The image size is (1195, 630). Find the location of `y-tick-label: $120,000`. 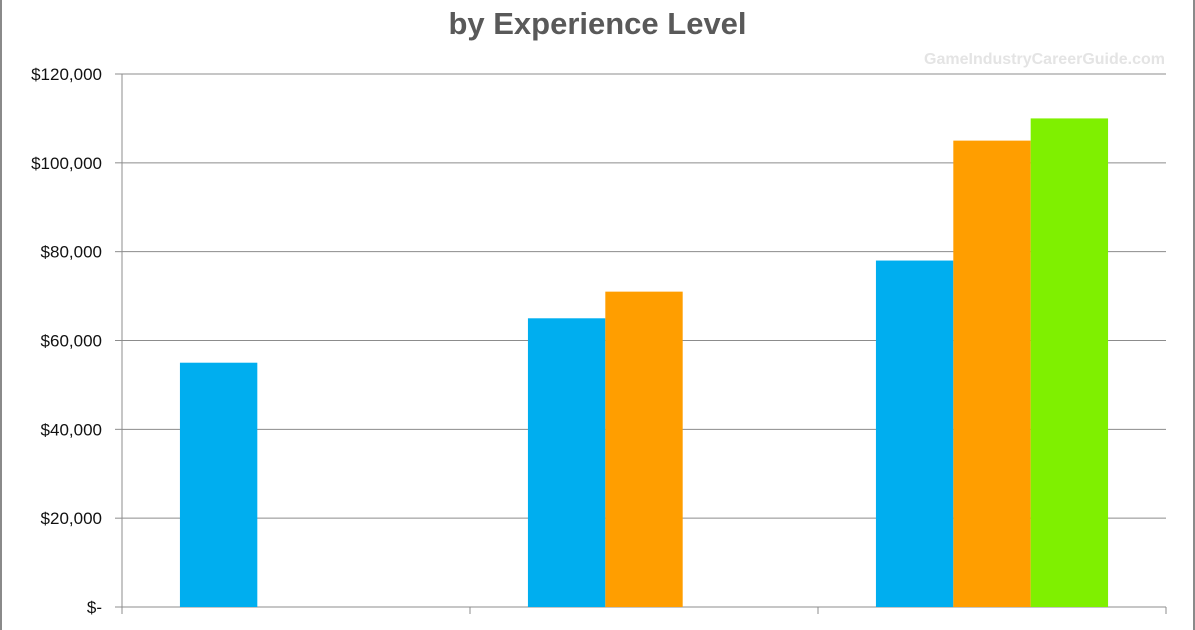

y-tick-label: $120,000 is located at coordinates (66, 74).